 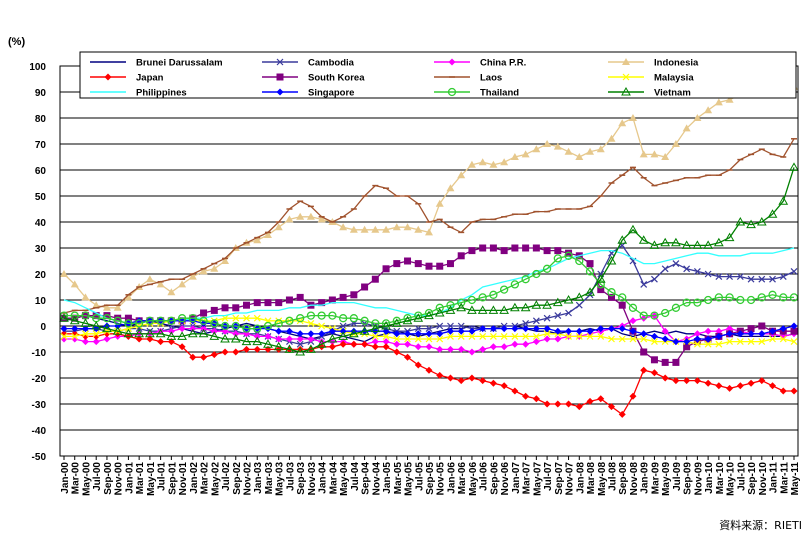 What do you see at coordinates (39, 353) in the screenshot?
I see `y-tick-label: -10` at bounding box center [39, 353].